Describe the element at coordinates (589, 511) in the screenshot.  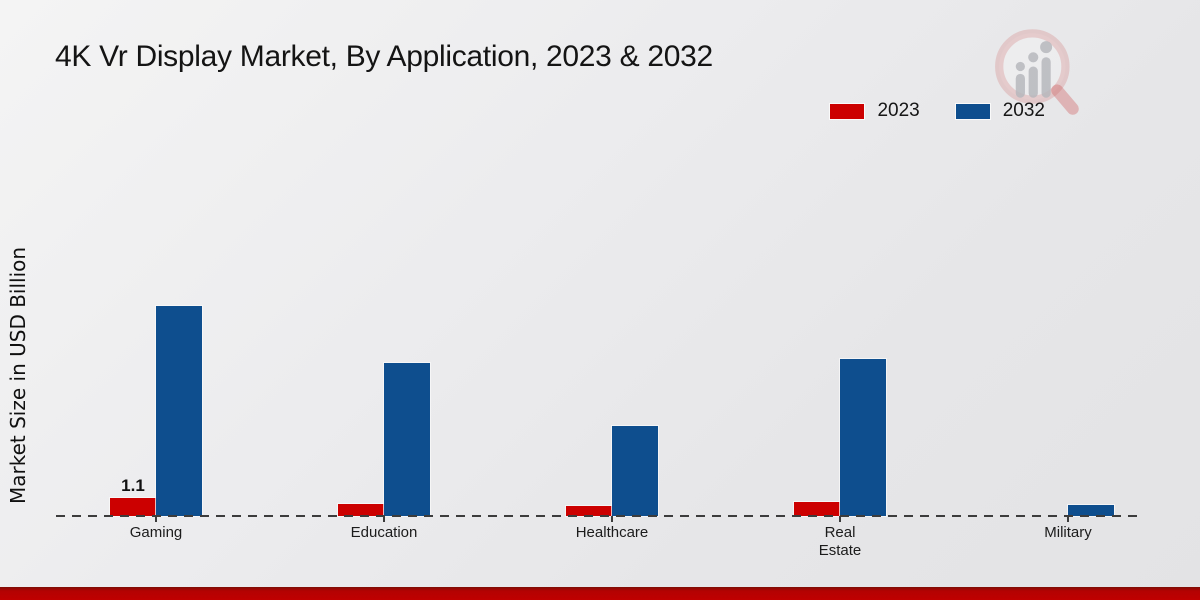
I see `bar-2023-healthcare` at that location.